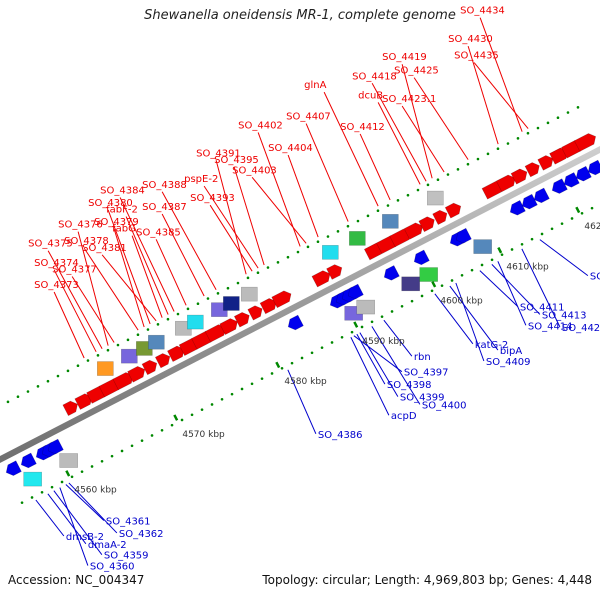 This screenshot has height=600, width=600. Describe the element at coordinates (511, 351) in the screenshot. I see `reverse-gene-label: bipA` at that location.